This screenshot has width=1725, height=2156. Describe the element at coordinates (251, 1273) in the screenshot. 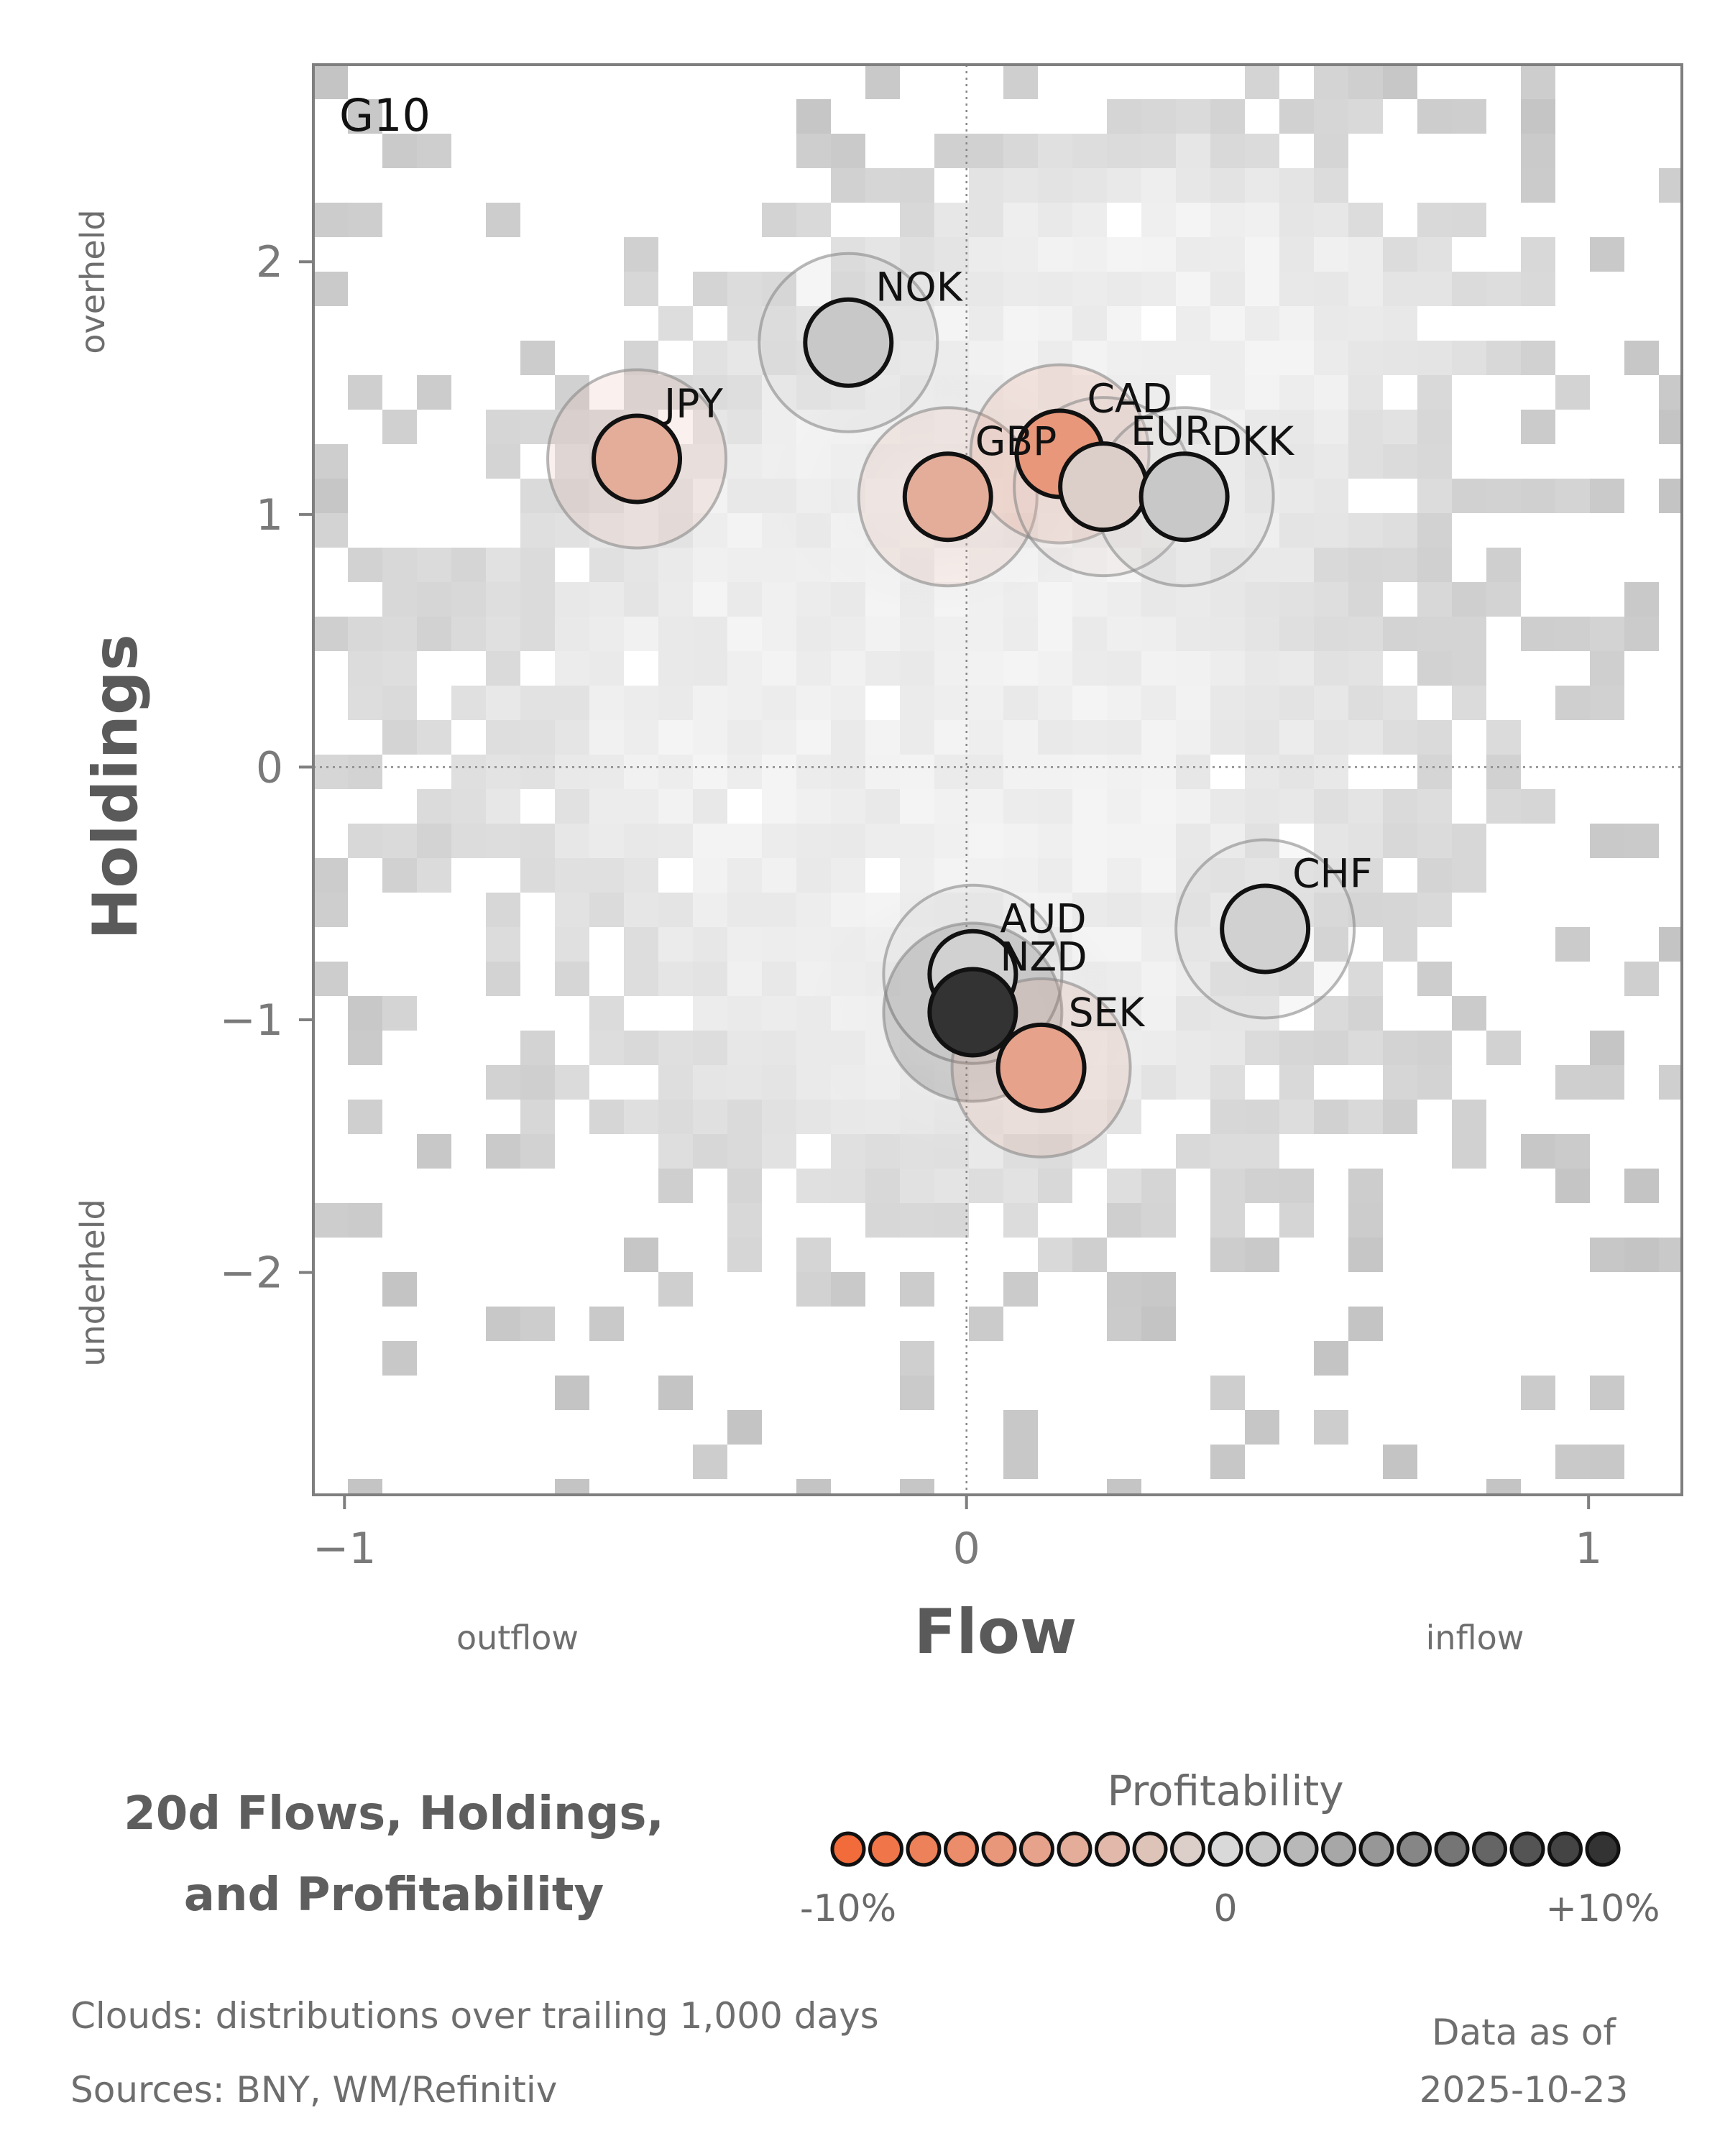

I see `y-tick-label: −2` at that location.